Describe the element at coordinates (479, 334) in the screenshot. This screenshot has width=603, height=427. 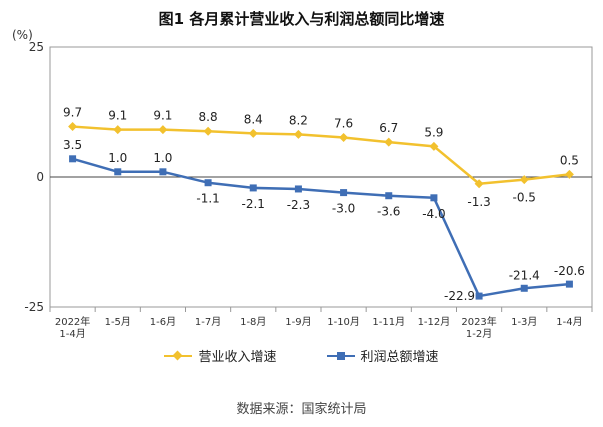
I see `x-tick-label: 1-2月` at that location.